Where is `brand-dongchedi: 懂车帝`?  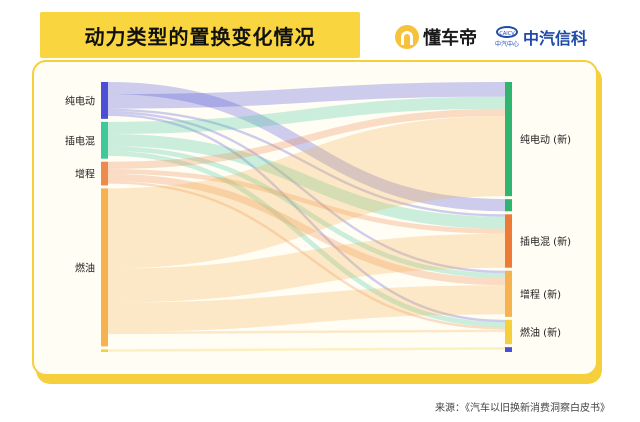
brand-dongchedi: 懂车帝 is located at coordinates (436, 37).